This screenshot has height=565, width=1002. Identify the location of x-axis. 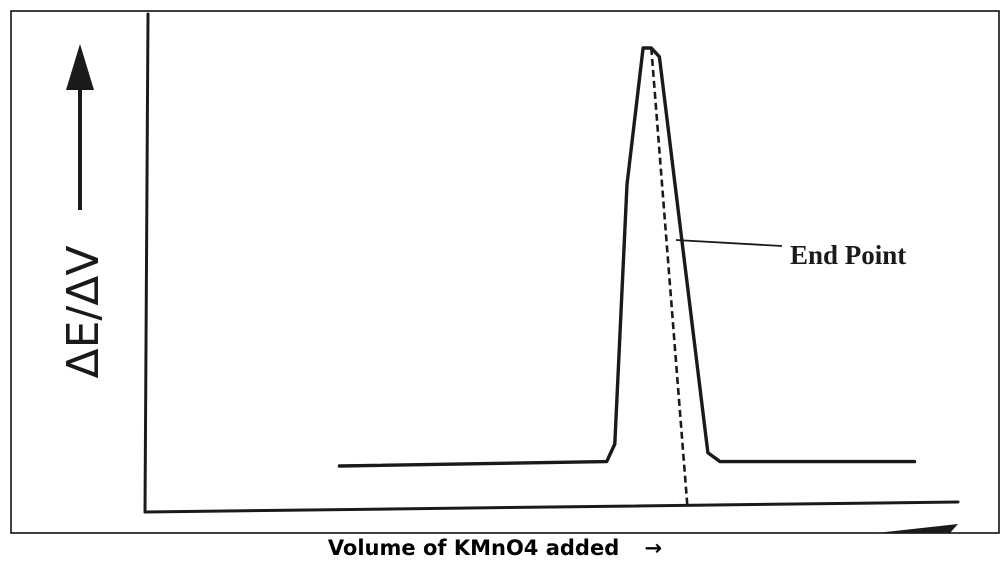
(551, 507).